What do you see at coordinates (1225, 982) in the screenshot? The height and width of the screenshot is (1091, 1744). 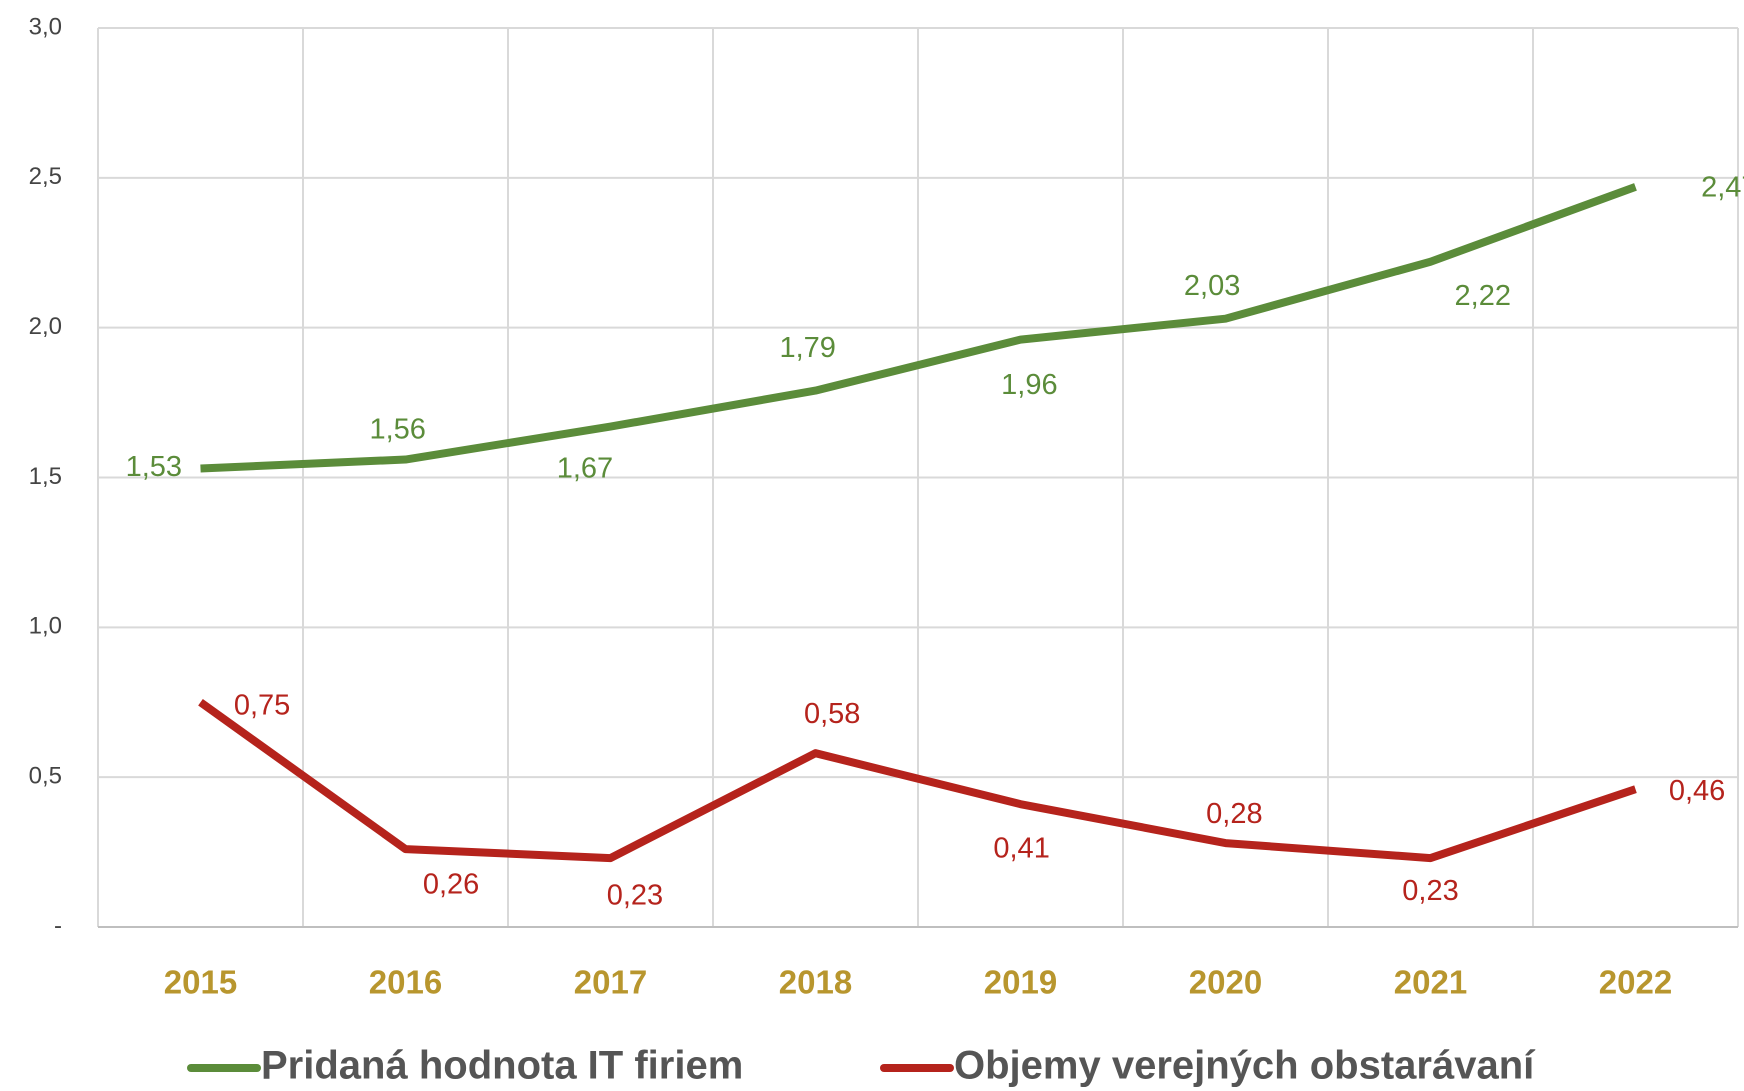 I see `x-tick-label: 2020` at bounding box center [1225, 982].